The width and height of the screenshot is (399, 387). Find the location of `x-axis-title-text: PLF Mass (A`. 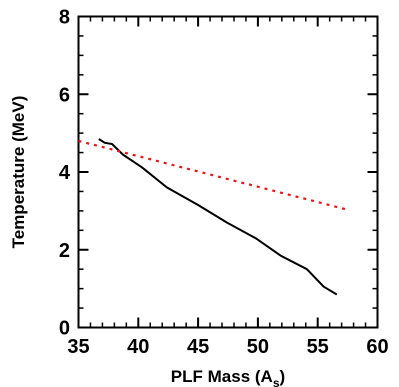

x-axis-title-text: PLF Mass (A is located at coordinates (222, 376).